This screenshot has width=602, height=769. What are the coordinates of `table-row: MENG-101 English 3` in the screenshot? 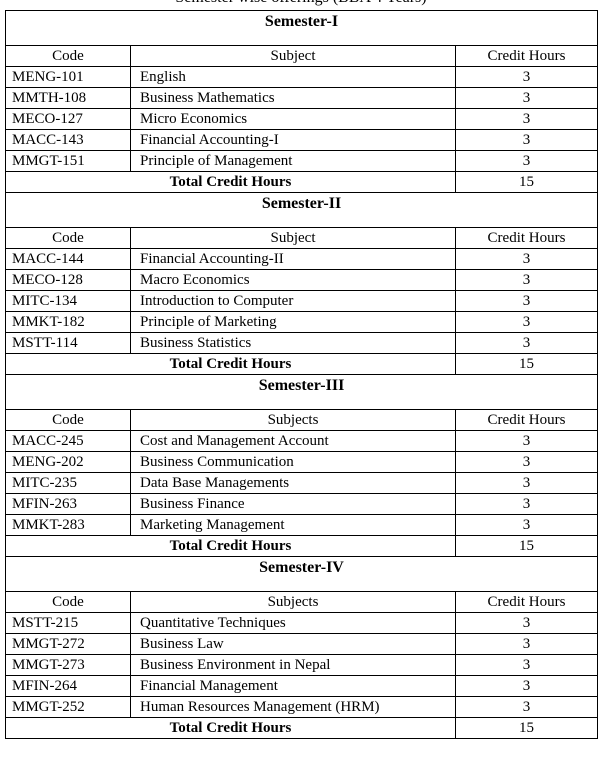 It's located at (301, 77).